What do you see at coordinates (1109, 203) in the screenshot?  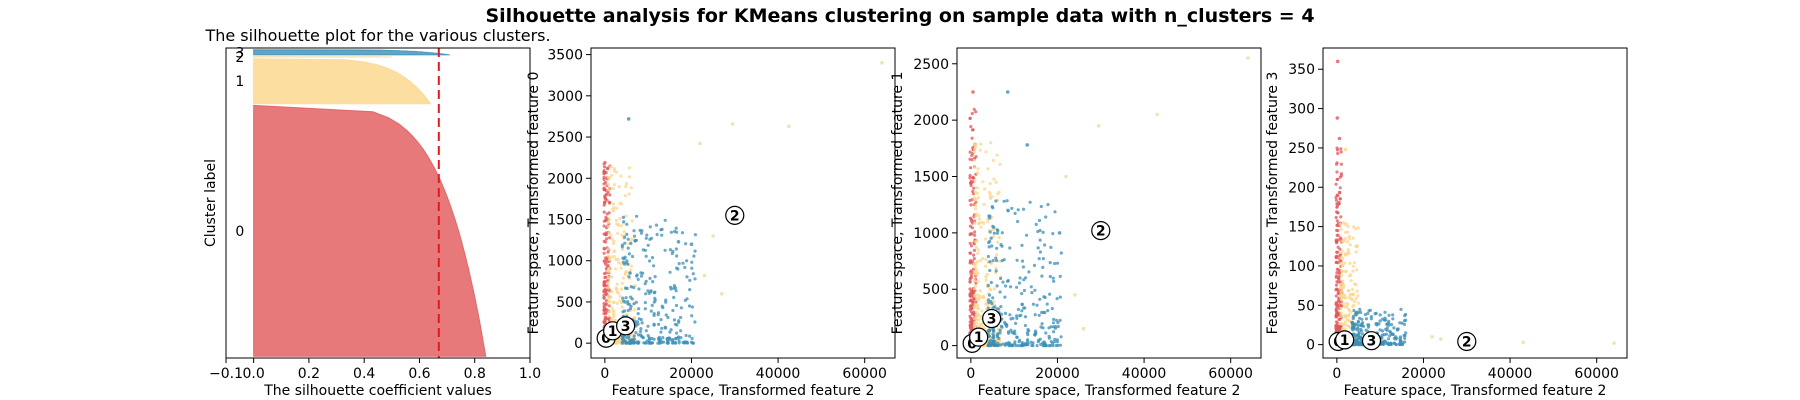 I see `scatter-plot-frame` at bounding box center [1109, 203].